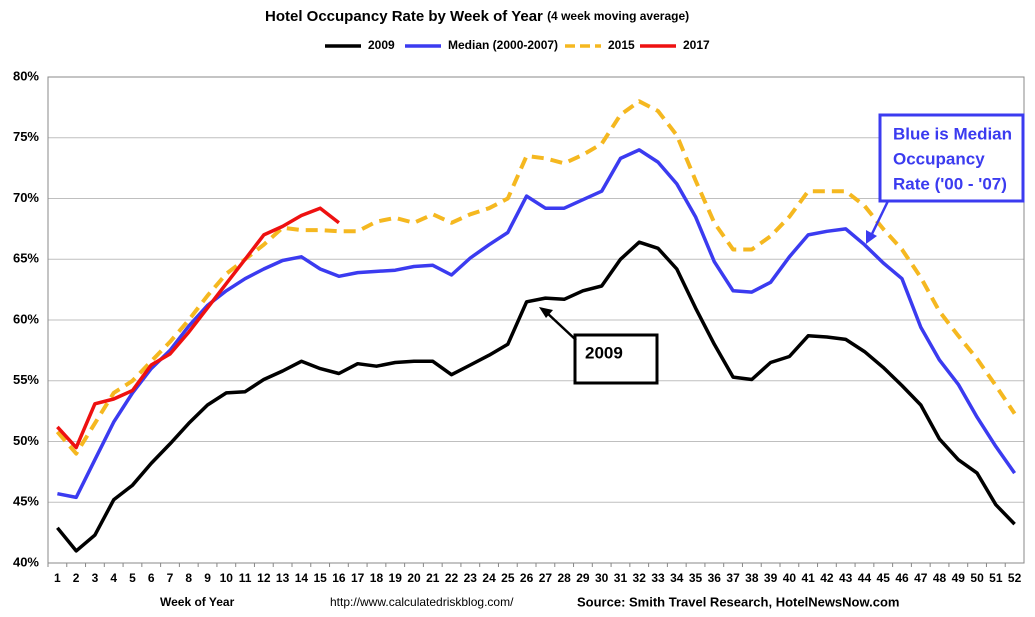 This screenshot has height=617, width=1035. I want to click on x-tick-label: 9, so click(207, 578).